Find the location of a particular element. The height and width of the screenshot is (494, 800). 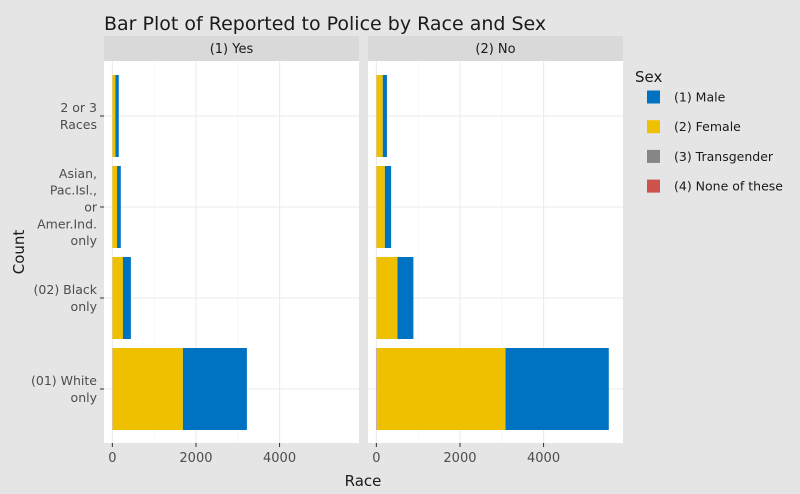

bar-yes-3-1-male is located at coordinates (117, 116).